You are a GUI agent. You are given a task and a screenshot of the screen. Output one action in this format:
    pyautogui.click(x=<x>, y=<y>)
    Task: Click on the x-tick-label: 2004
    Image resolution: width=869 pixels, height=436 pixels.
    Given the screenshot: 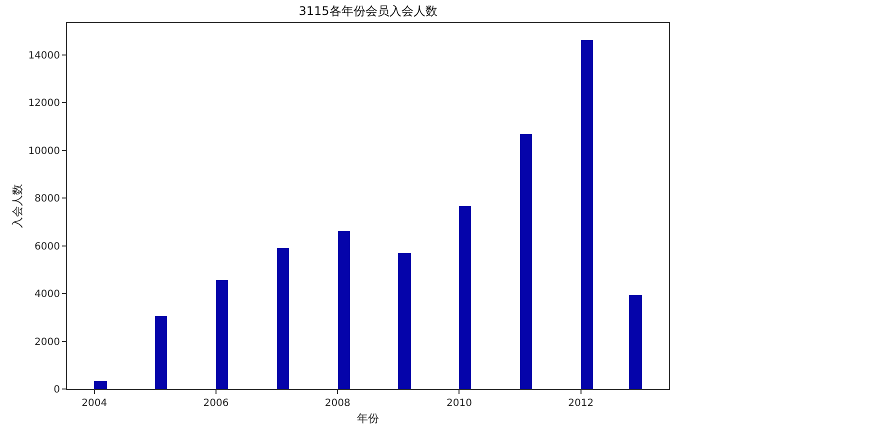 What is the action you would take?
    pyautogui.click(x=95, y=403)
    